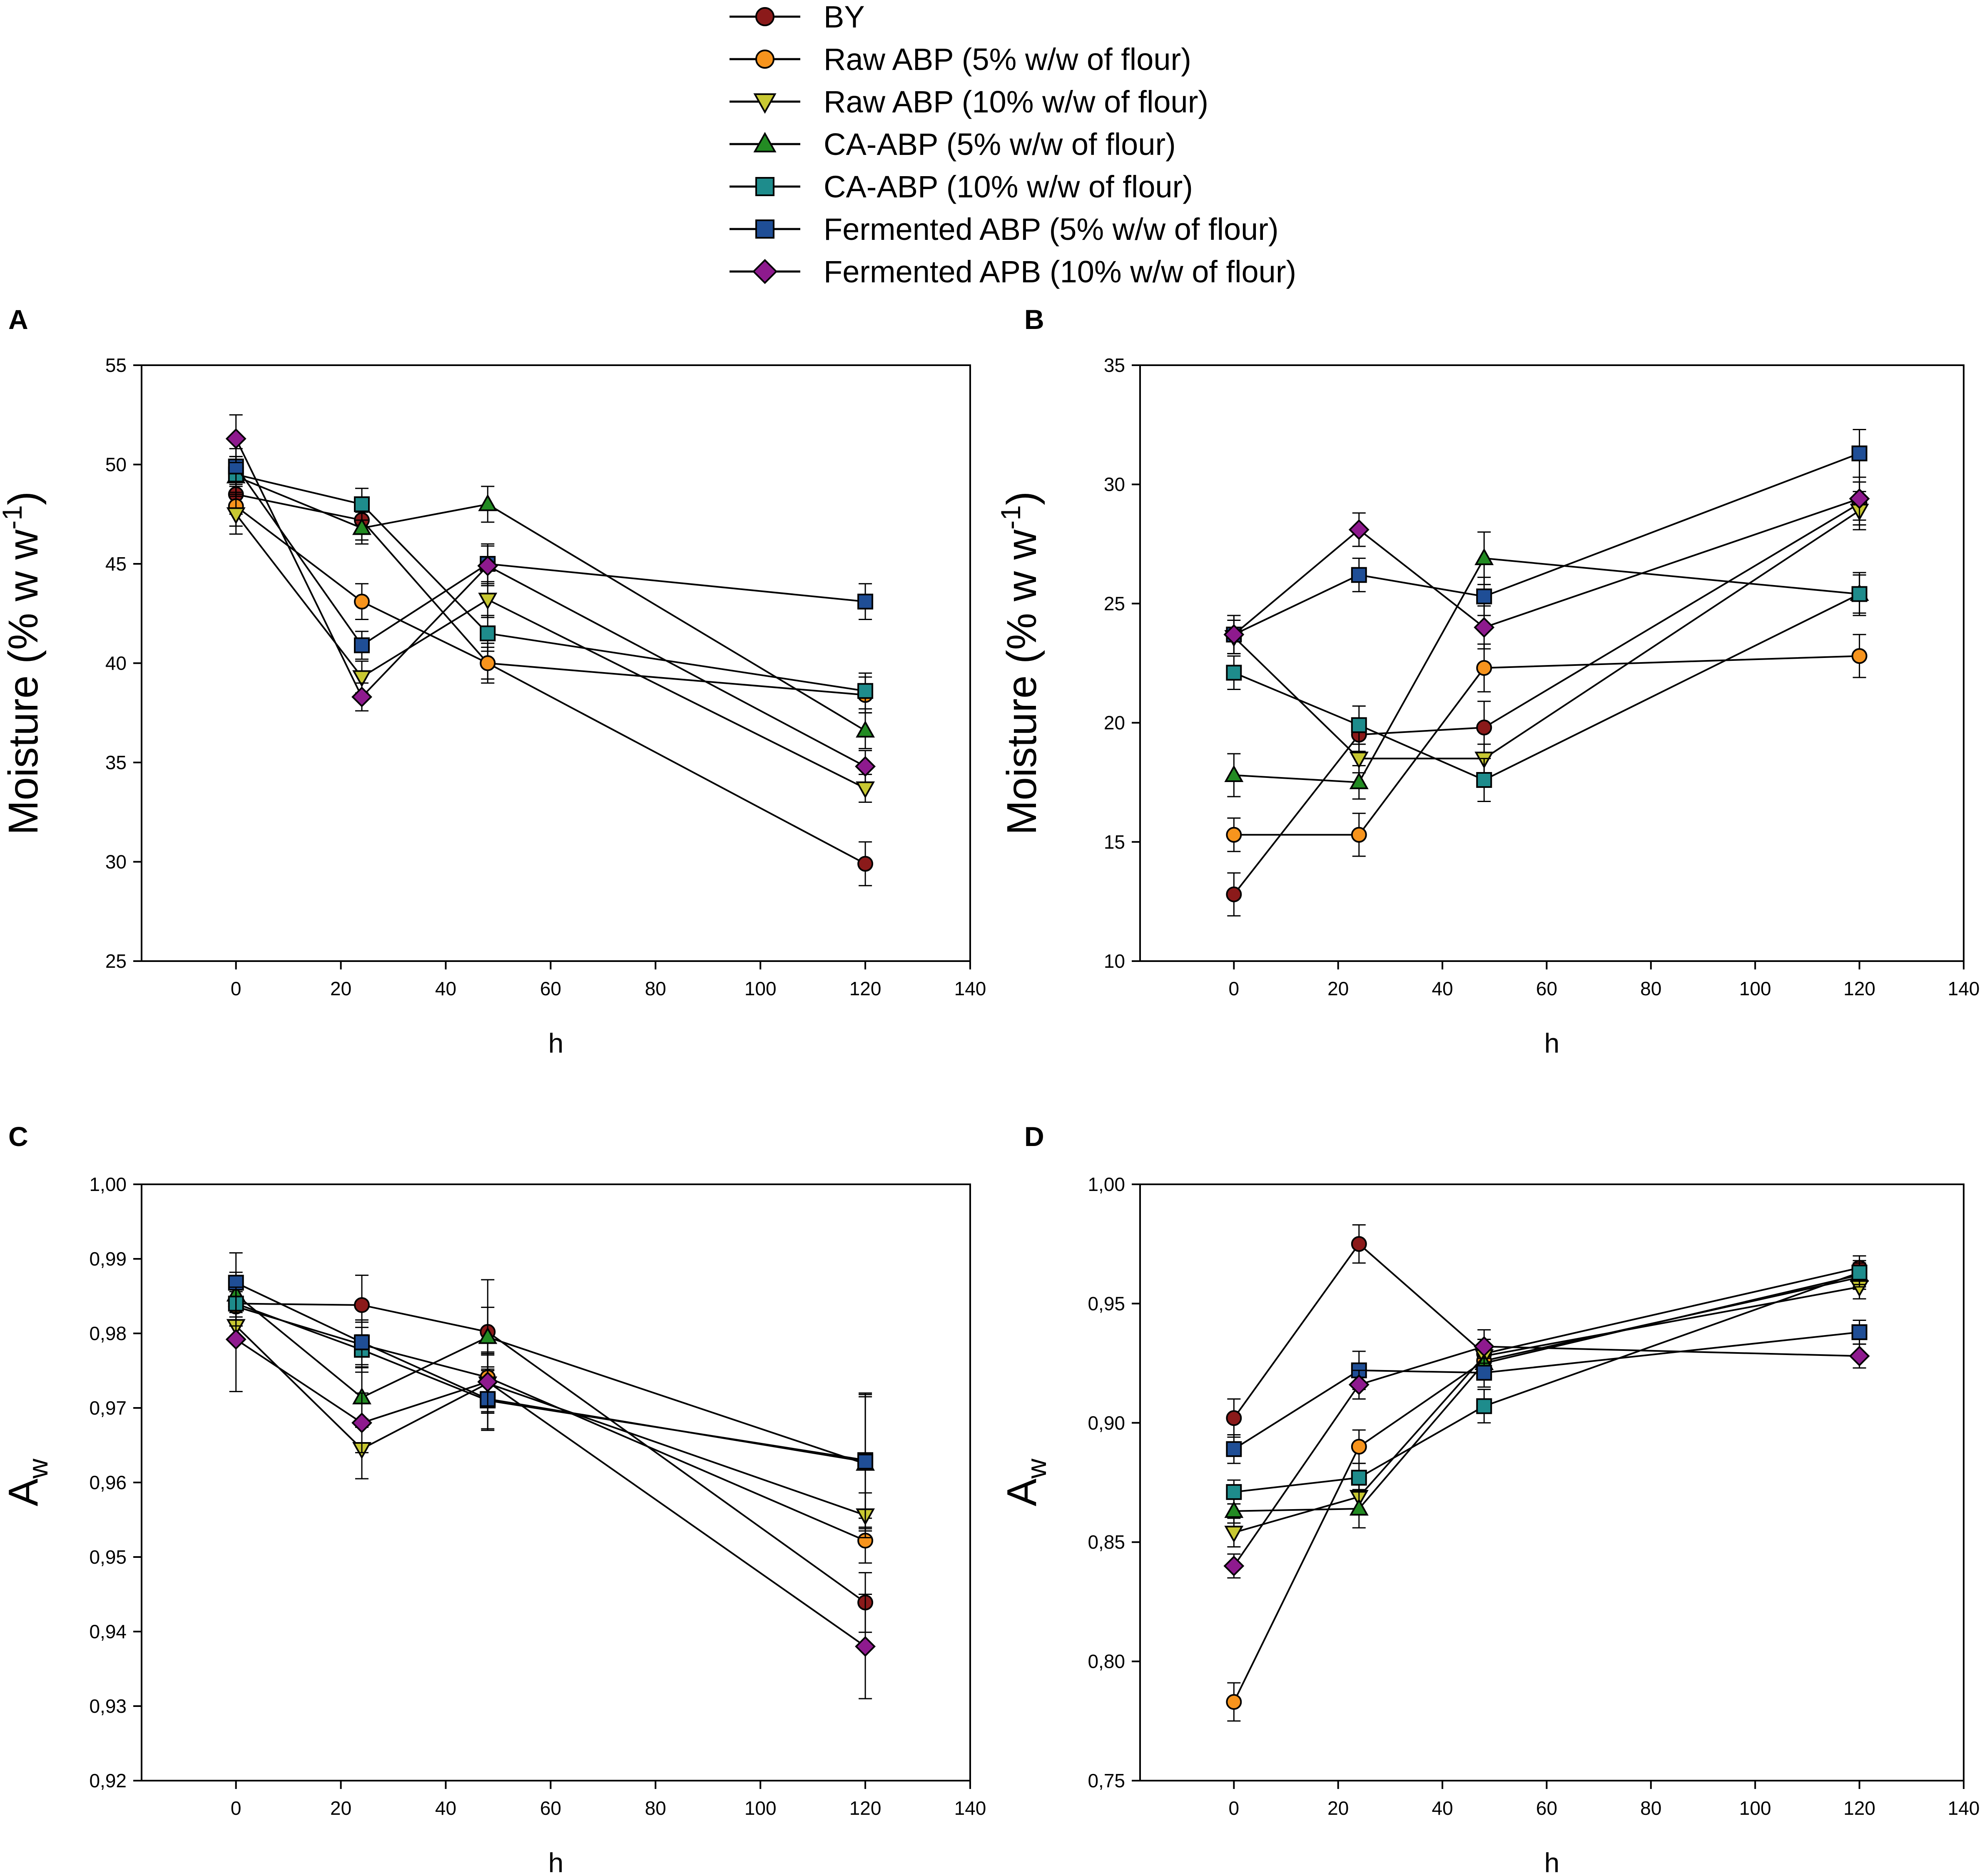 The image size is (1987, 1876). I want to click on plot-frame, so click(1552, 663).